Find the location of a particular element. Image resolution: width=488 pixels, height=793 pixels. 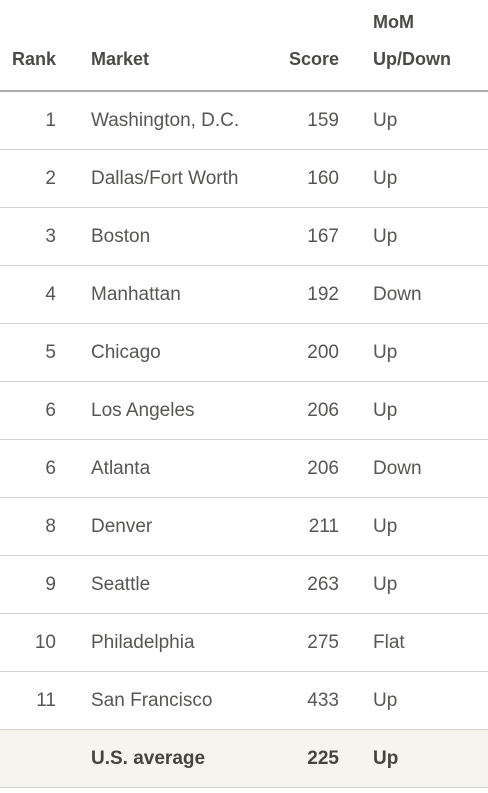

score-cell: 275 is located at coordinates (329, 642).